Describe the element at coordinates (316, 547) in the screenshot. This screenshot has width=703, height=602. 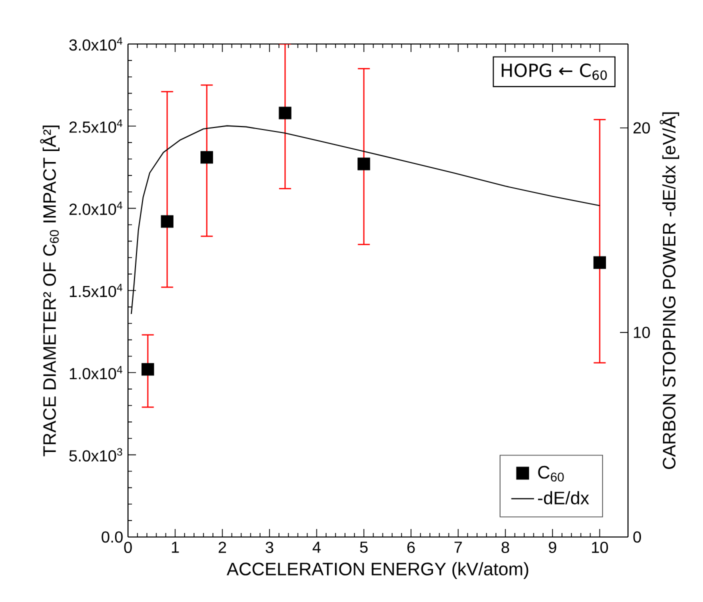
I see `x-tick-label: 4` at that location.